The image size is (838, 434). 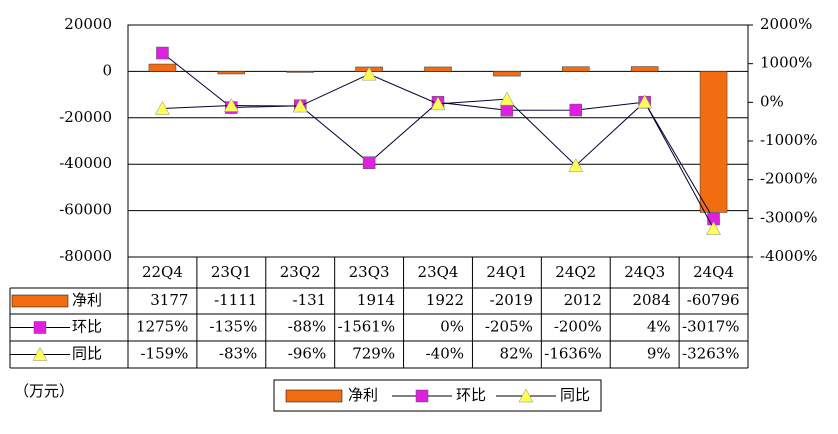 I want to click on table-row-label: 同比, so click(x=87, y=354).